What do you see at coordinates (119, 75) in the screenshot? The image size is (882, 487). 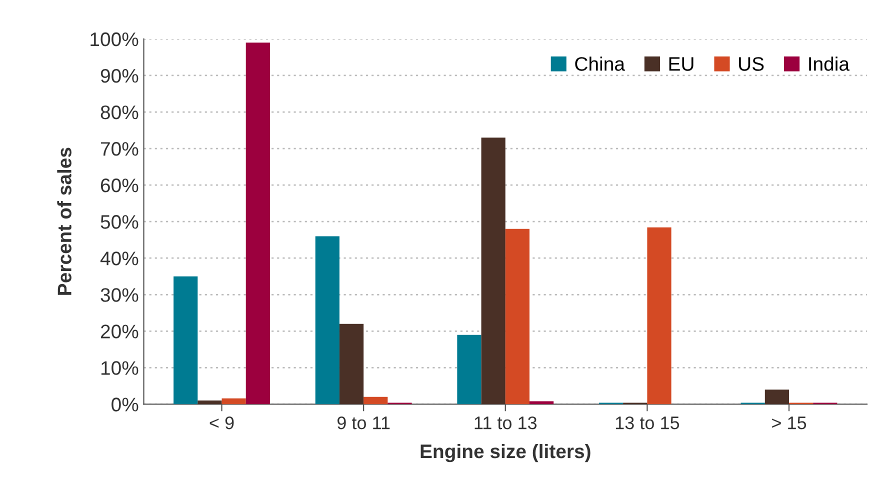 I see `y-tick-label: 90%` at bounding box center [119, 75].